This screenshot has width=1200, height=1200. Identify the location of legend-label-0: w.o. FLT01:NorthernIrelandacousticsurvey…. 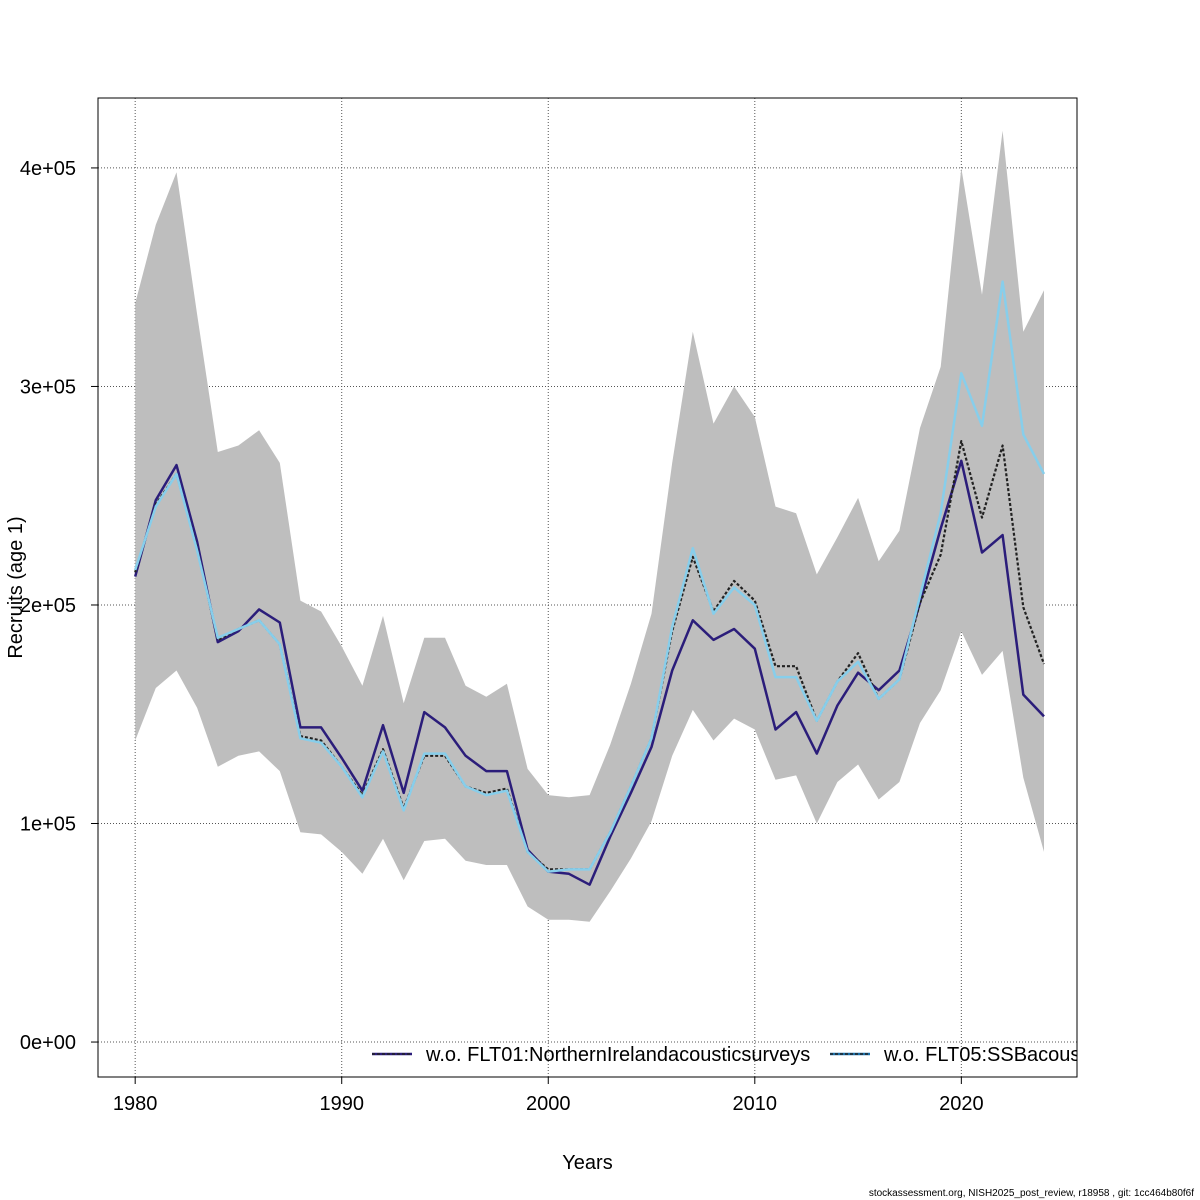
(617, 1055).